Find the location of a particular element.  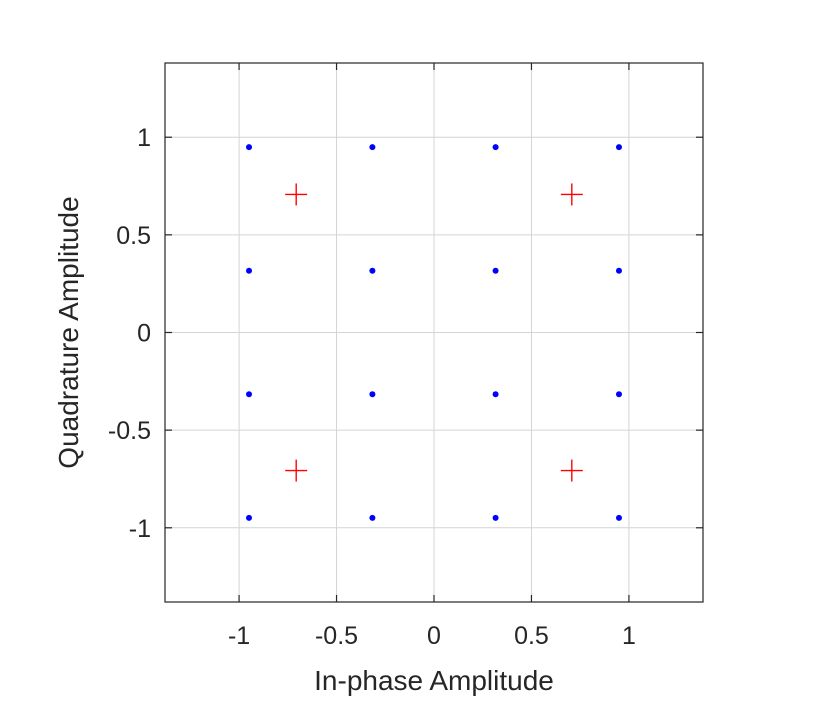

x-tick-label: -1 is located at coordinates (239, 636).